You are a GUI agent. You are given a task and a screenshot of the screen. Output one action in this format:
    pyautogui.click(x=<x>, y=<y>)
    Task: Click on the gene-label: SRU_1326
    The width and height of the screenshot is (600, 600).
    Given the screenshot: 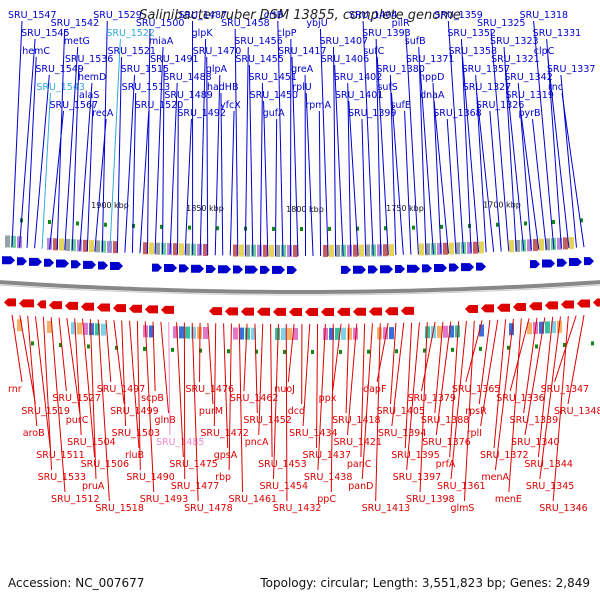 What is the action you would take?
    pyautogui.click(x=500, y=105)
    